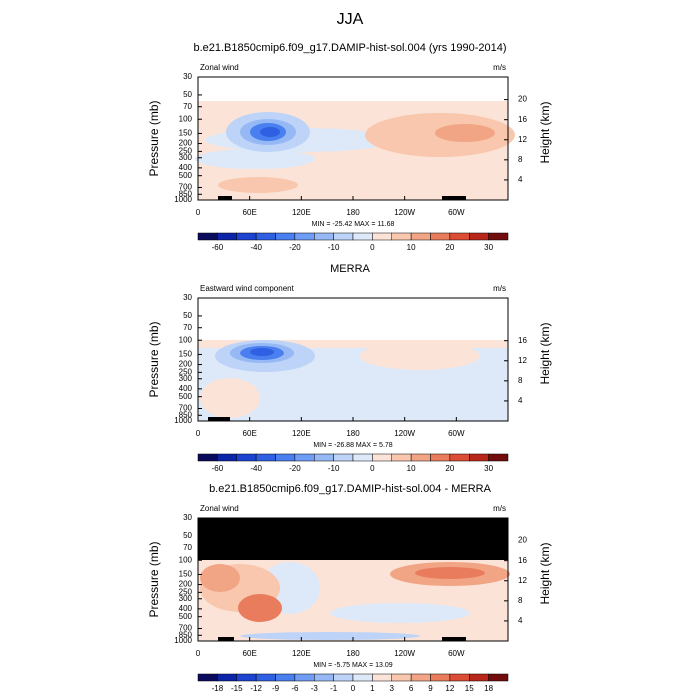 This screenshot has width=700, height=700. What do you see at coordinates (186, 408) in the screenshot?
I see `y-tick-label: 700` at bounding box center [186, 408].